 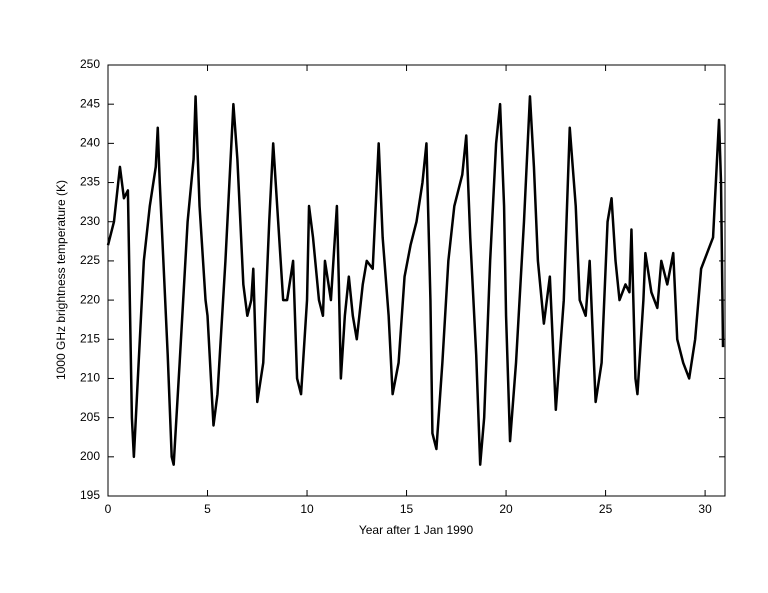 What do you see at coordinates (506, 509) in the screenshot?
I see `x-tick-label: 20` at bounding box center [506, 509].